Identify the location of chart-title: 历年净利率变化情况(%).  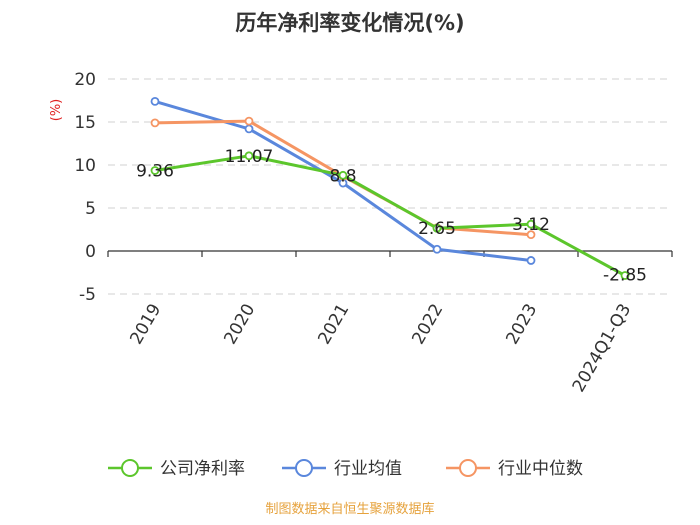
(349, 23).